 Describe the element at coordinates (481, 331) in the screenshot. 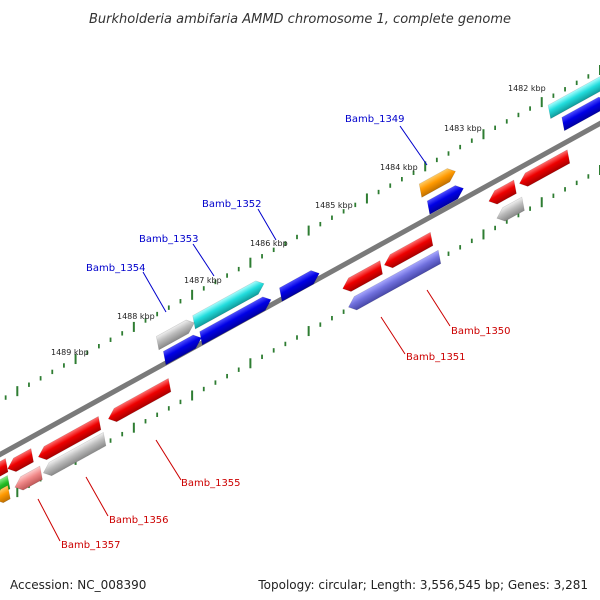

I see `gene-label-bamb-1350: Bamb_1350` at that location.